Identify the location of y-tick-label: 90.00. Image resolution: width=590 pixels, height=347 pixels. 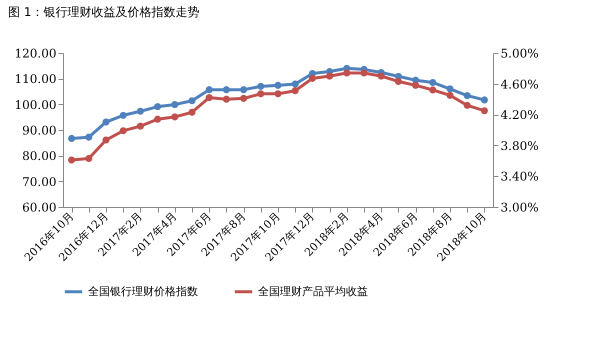
(39, 131).